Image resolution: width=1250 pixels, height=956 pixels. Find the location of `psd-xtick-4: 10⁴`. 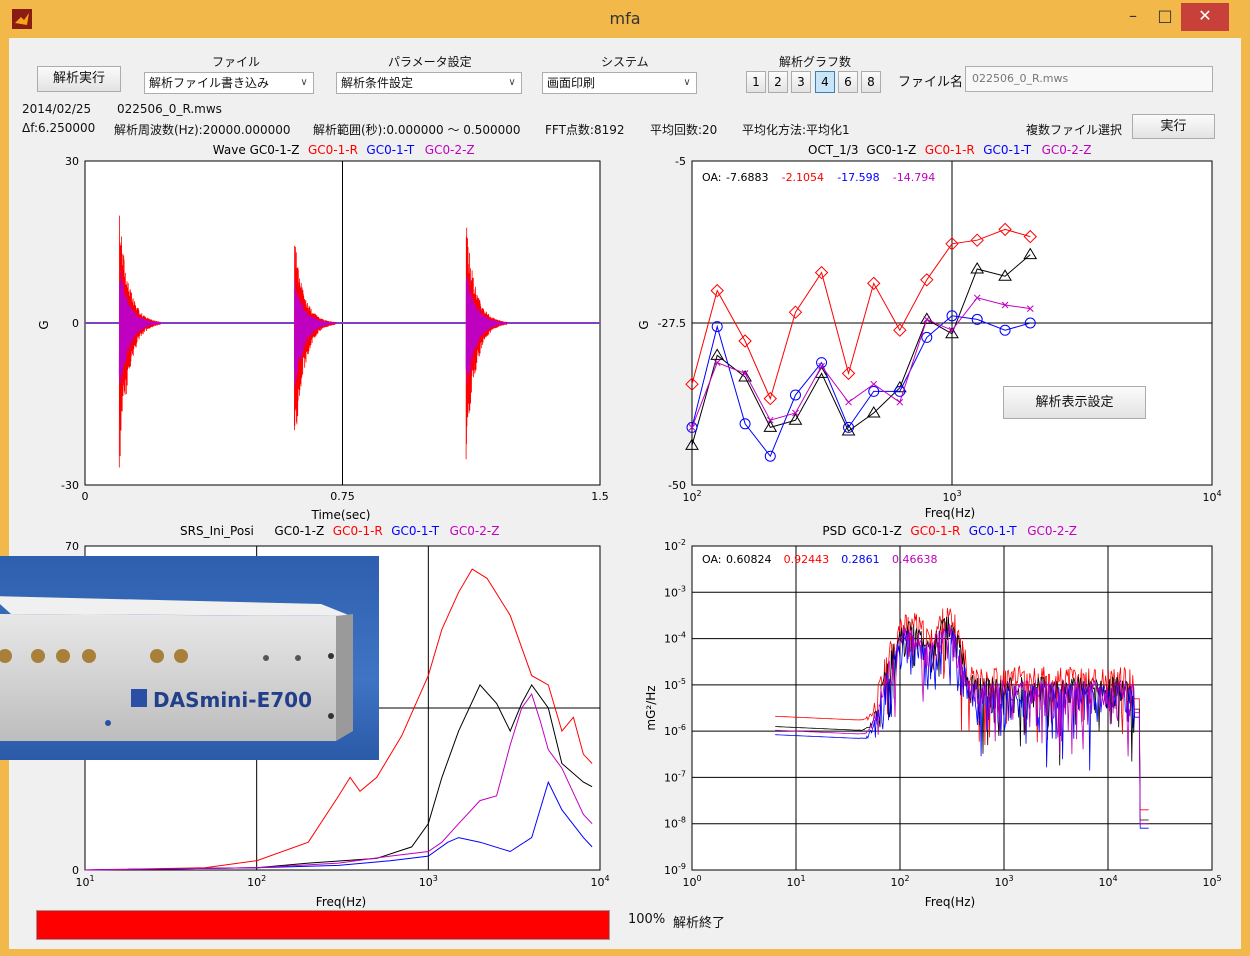

psd-xtick-4: 10⁴ is located at coordinates (1107, 881).